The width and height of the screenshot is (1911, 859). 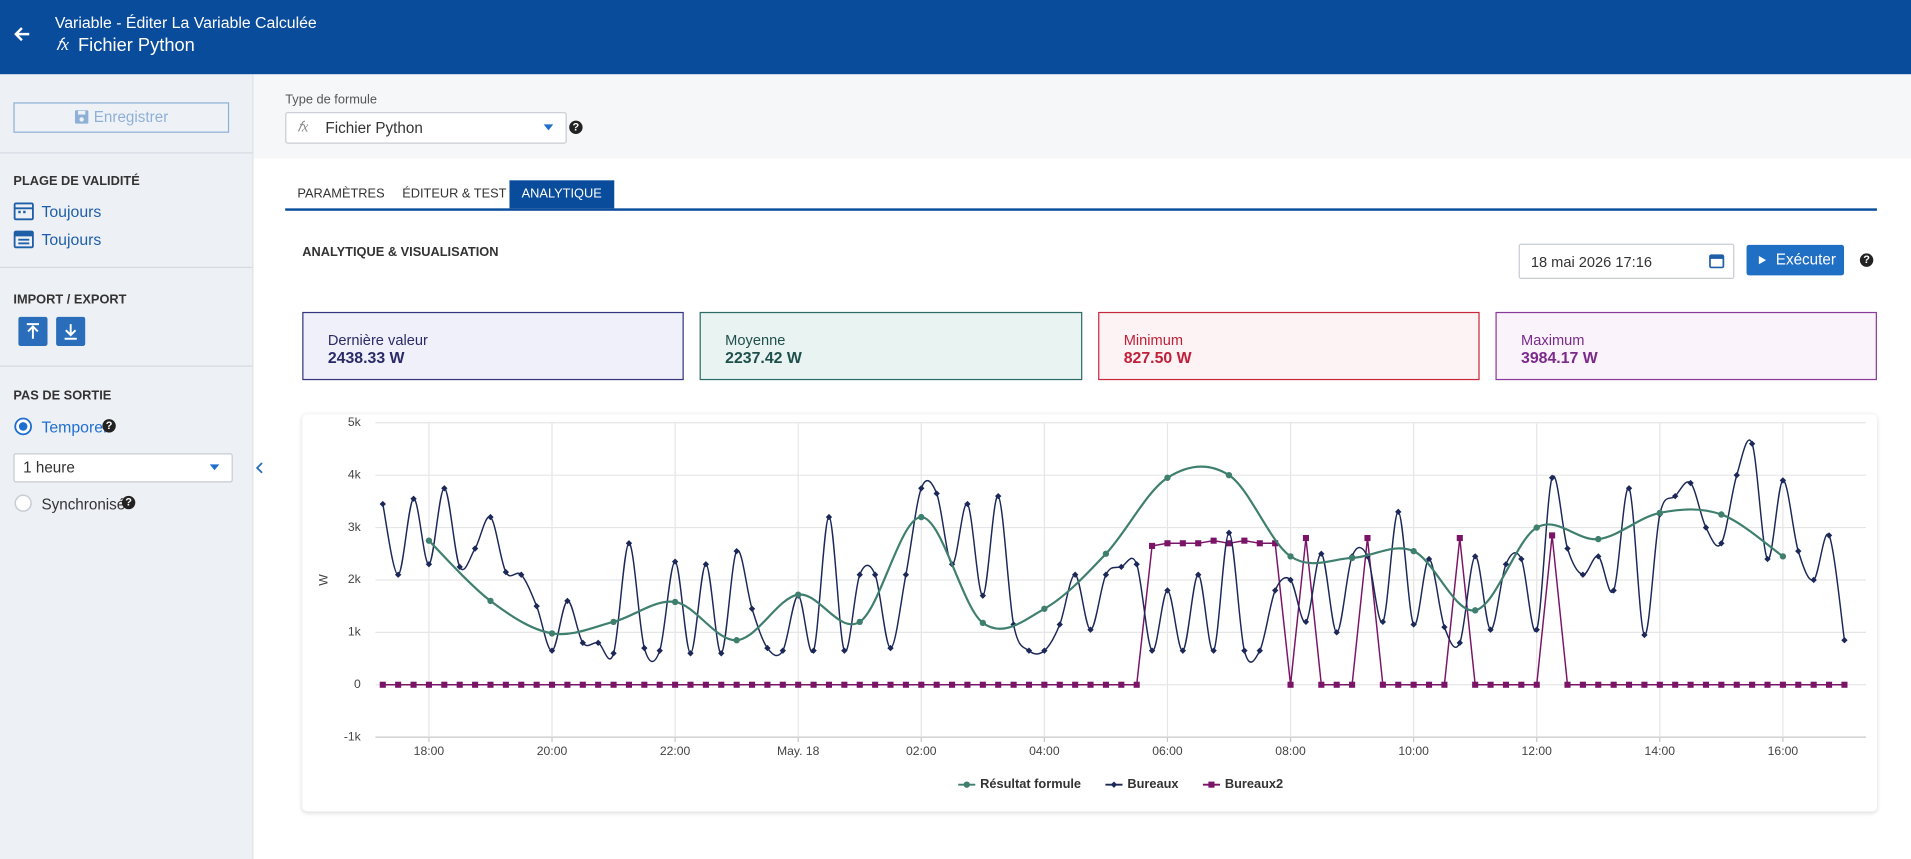 I want to click on collapse-toggle, so click(x=260, y=468).